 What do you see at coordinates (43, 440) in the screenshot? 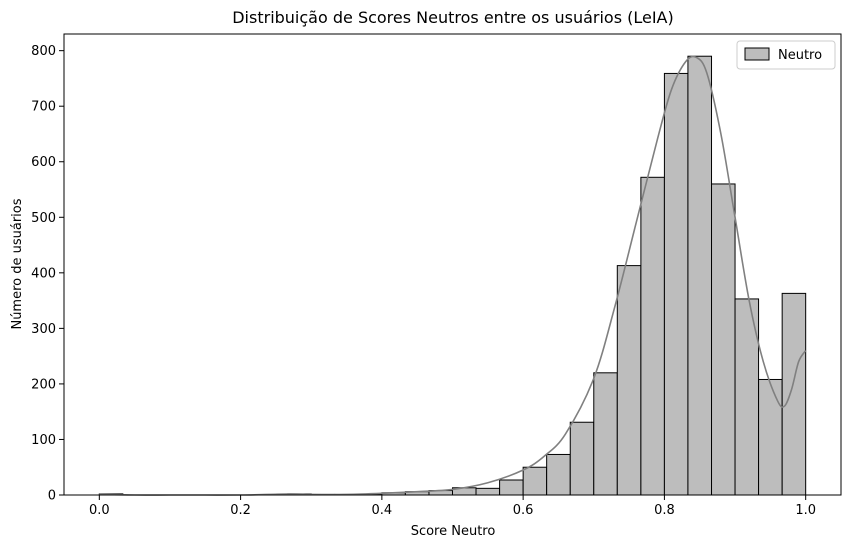
I see `y-tick-label: 100` at bounding box center [43, 440].